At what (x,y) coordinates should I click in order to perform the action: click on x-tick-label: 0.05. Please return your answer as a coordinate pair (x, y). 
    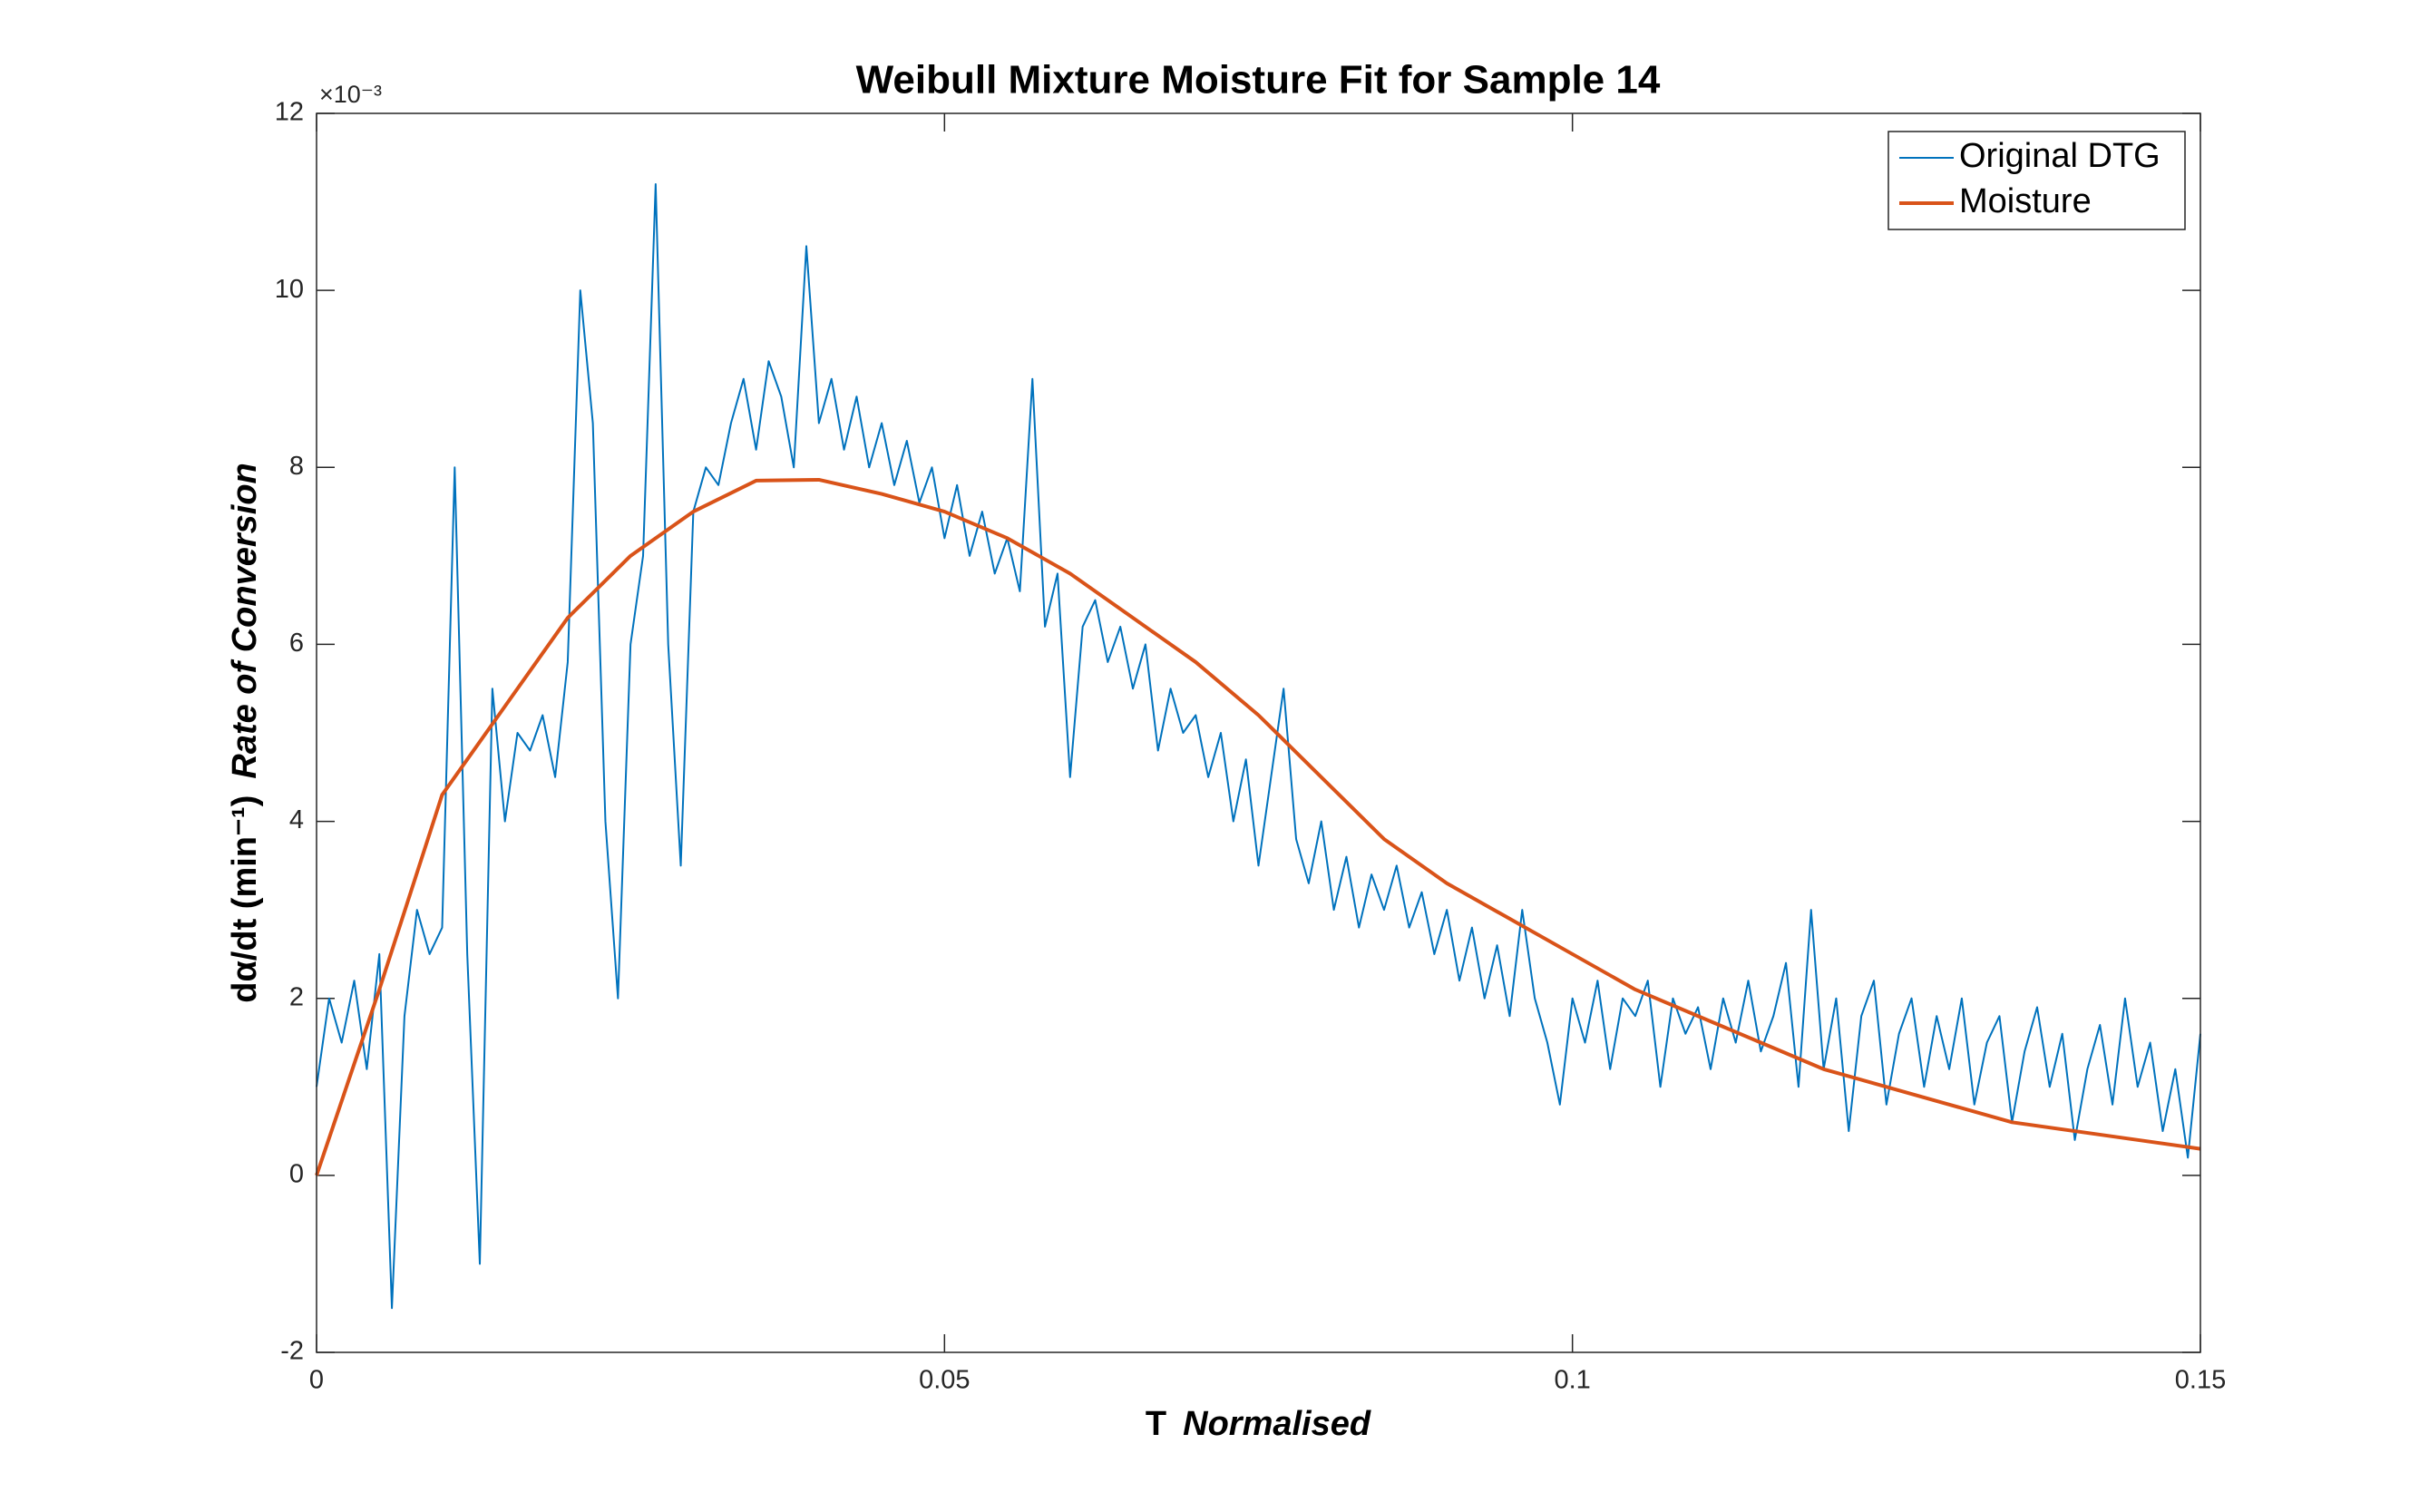
    Looking at the image, I should click on (945, 1380).